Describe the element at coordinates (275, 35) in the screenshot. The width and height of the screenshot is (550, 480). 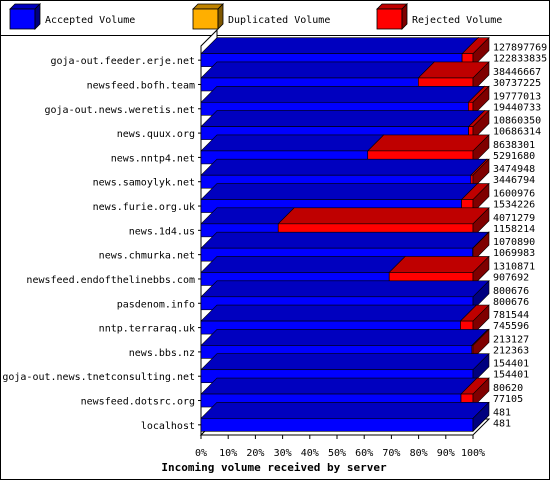
I see `legend-divider` at that location.